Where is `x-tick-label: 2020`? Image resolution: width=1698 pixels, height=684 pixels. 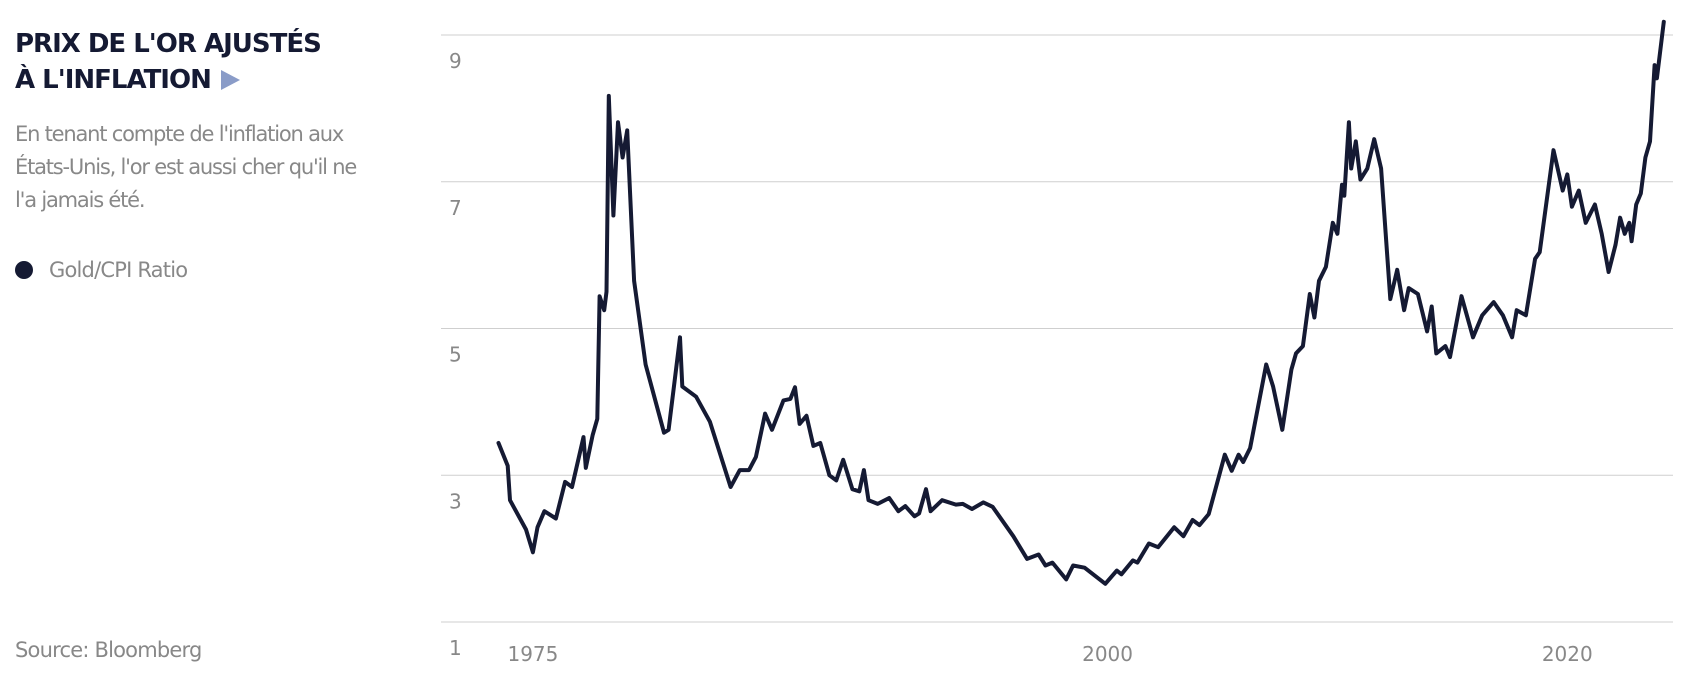
x-tick-label: 2020 is located at coordinates (1567, 654).